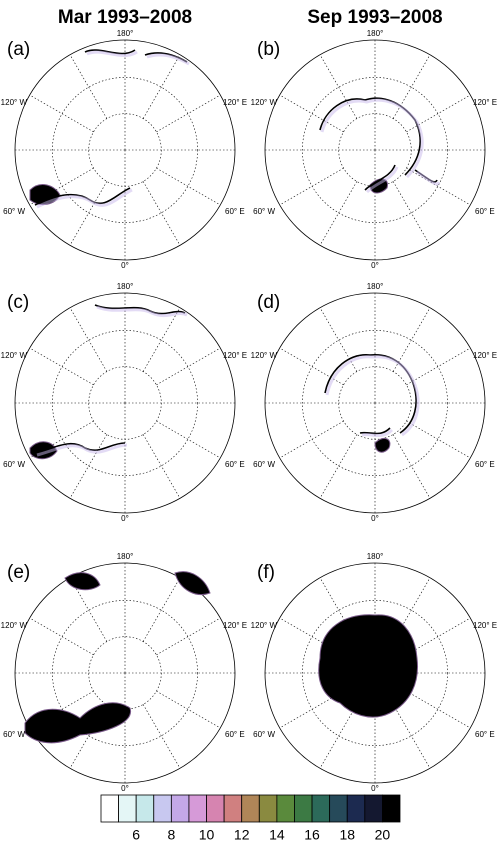 This screenshot has height=850, width=500. What do you see at coordinates (383, 835) in the screenshot?
I see `colorbar-tick-label: 20` at bounding box center [383, 835].